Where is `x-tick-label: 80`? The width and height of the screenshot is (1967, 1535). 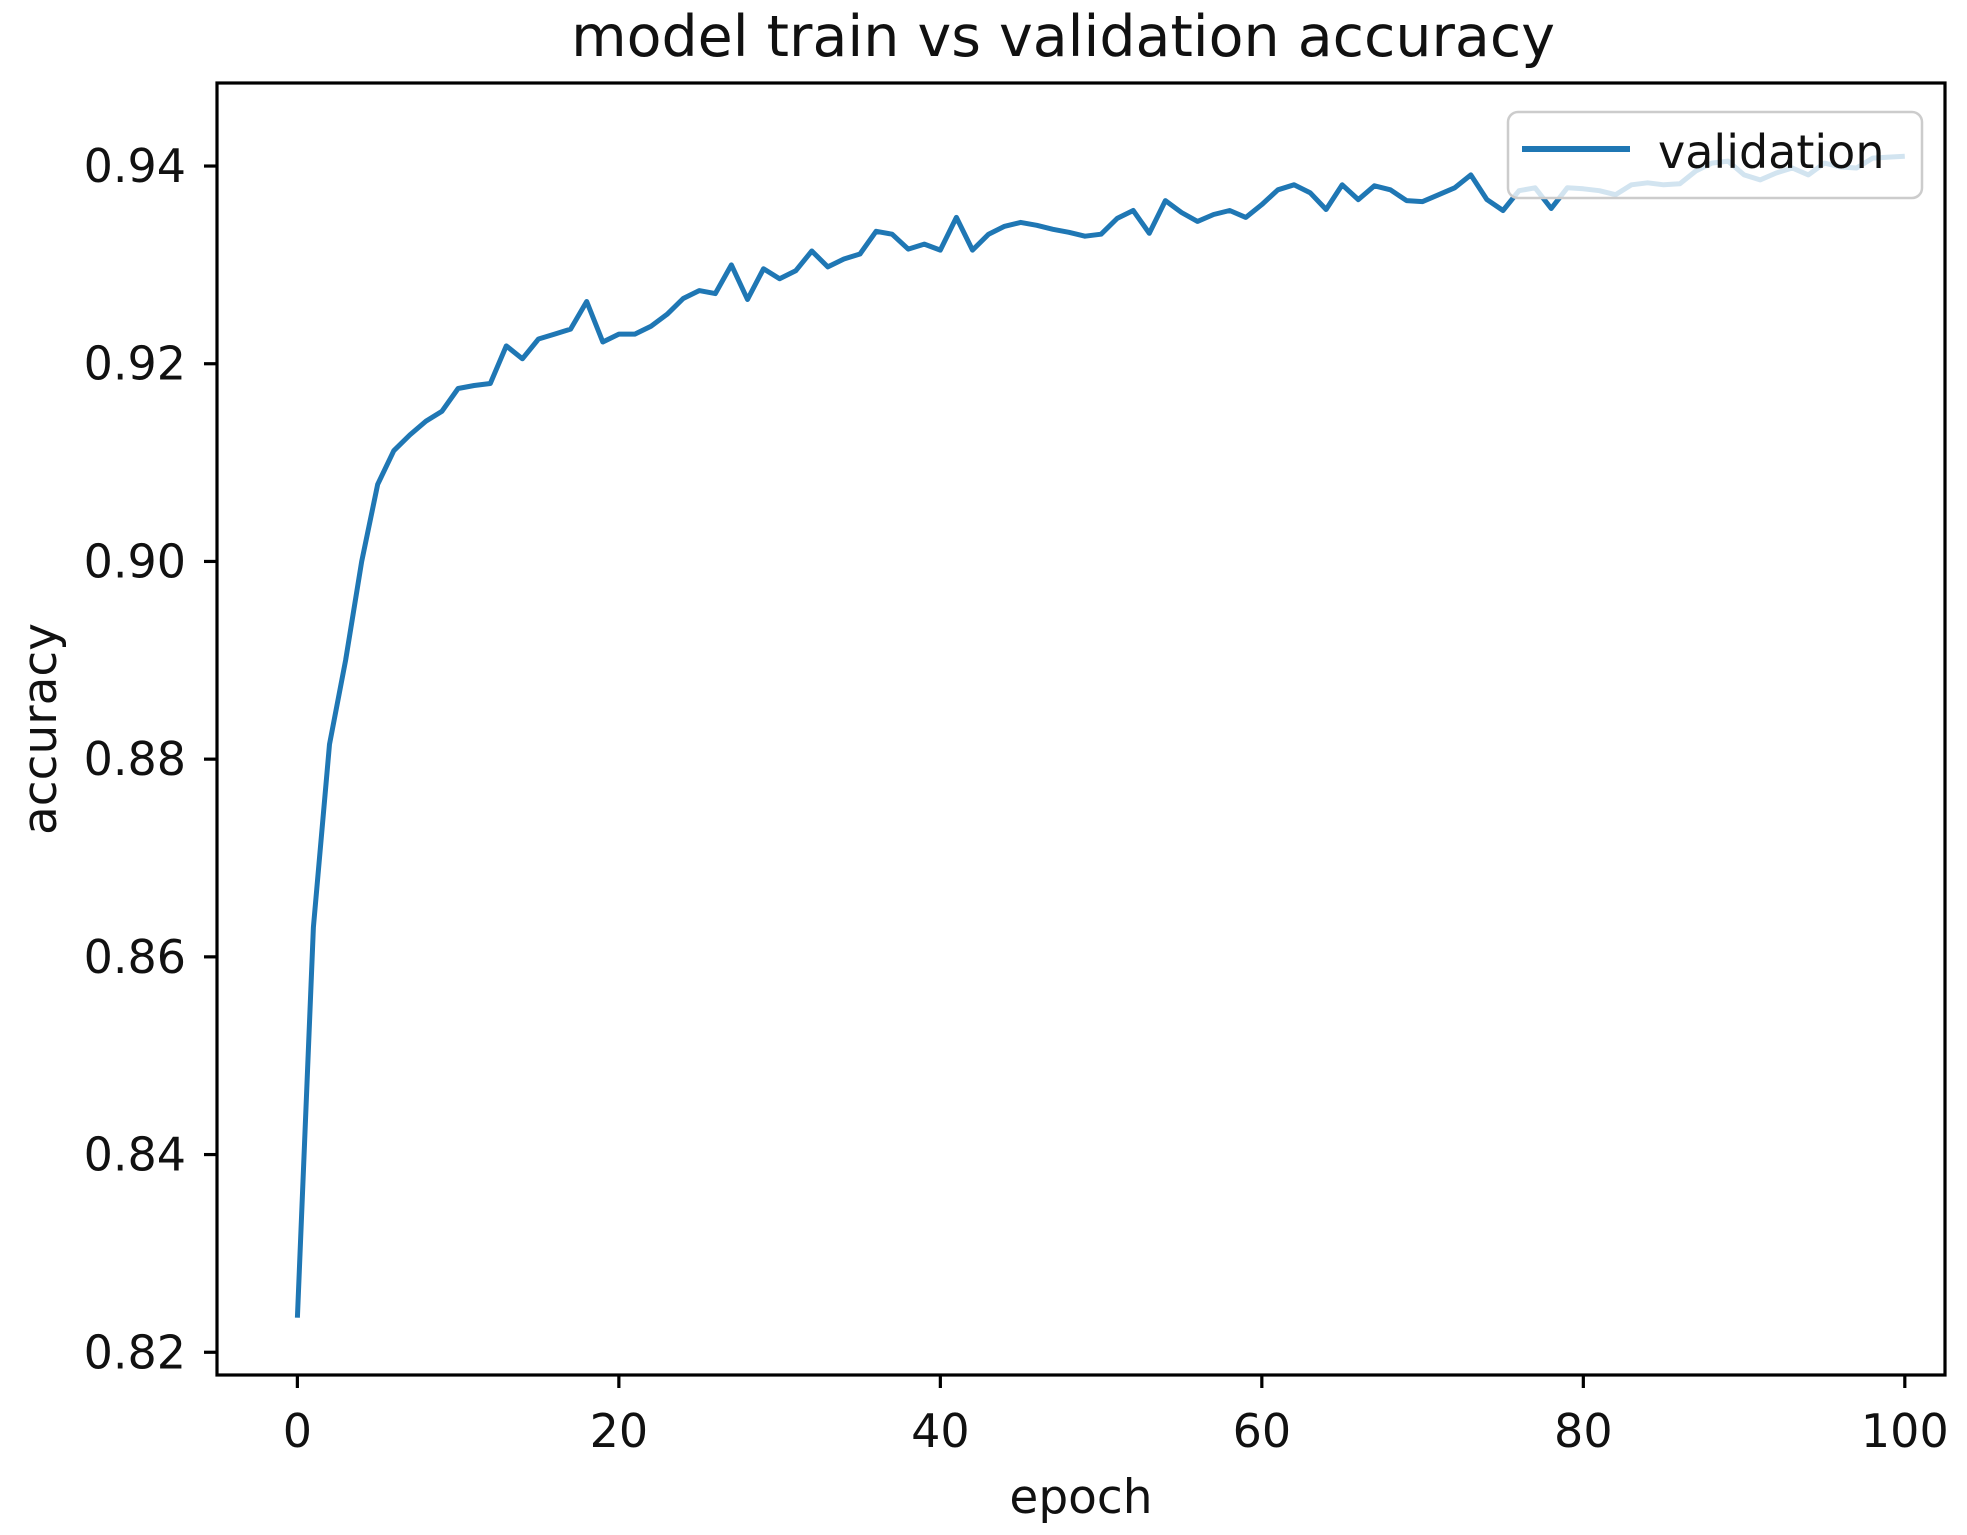
x-tick-label: 80 is located at coordinates (1583, 1431).